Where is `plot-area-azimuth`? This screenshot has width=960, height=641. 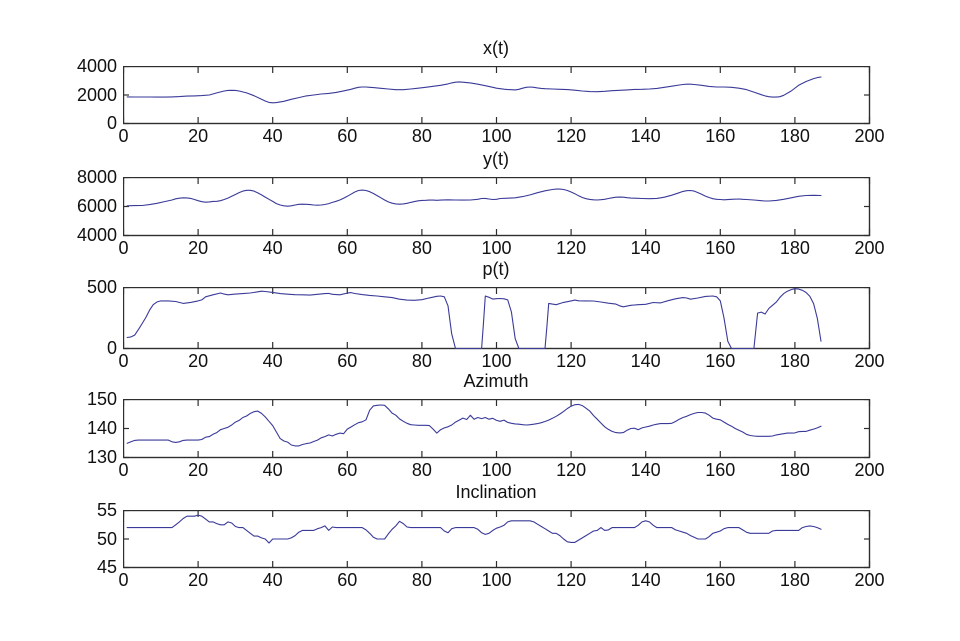
plot-area-azimuth is located at coordinates (497, 429).